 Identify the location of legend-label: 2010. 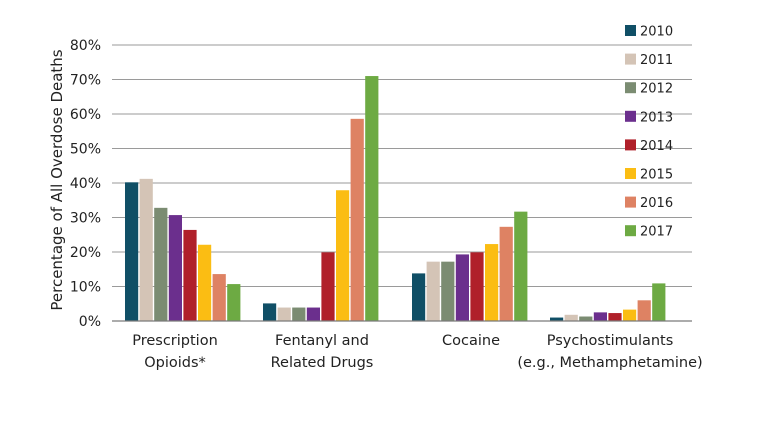
(656, 32).